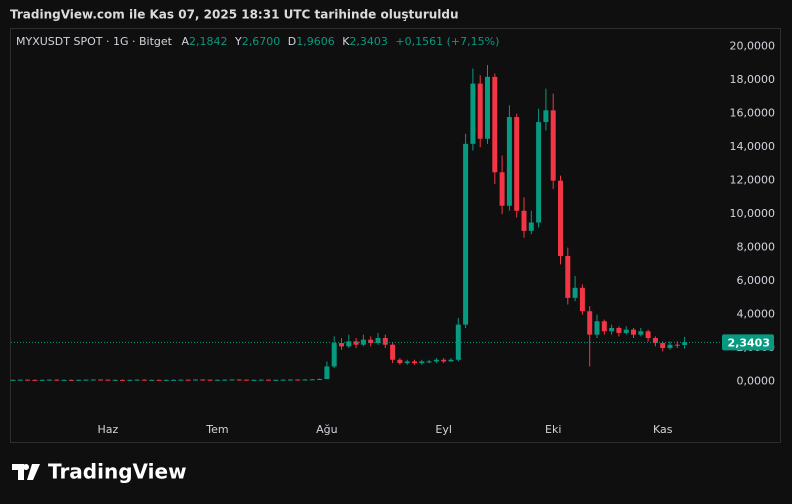  I want to click on logo-icon, so click(26, 472).